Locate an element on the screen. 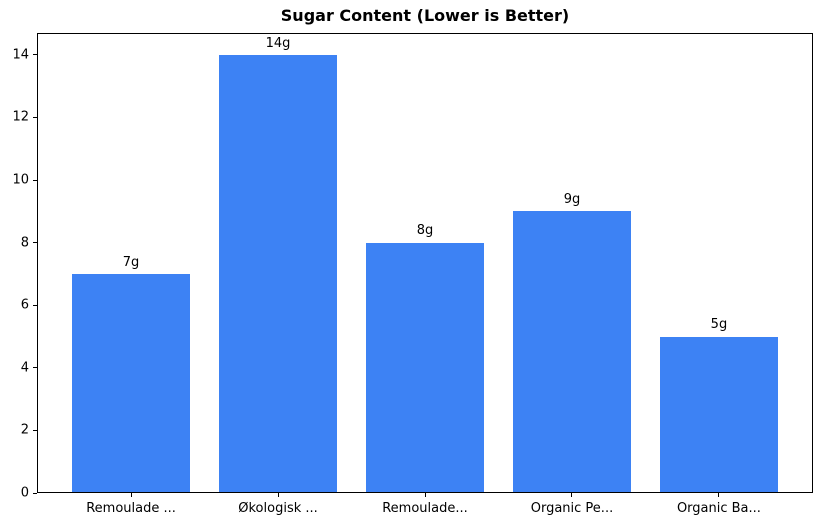 The image size is (822, 528). y-tick-label: 4 is located at coordinates (24, 368).